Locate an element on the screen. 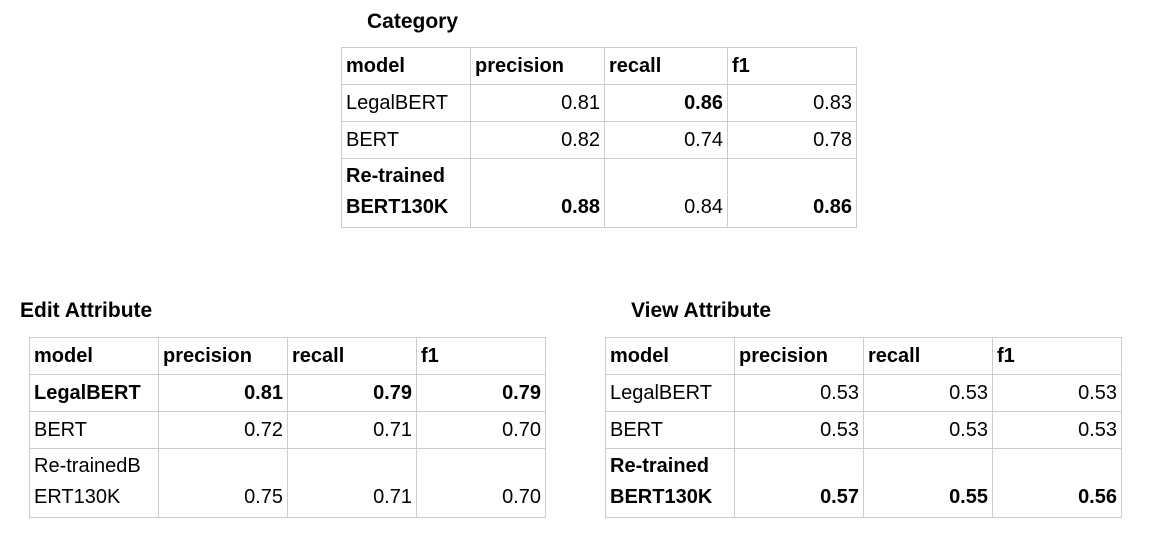  table-row: Re-trained BERT130K 0.88 0.84 0.86 is located at coordinates (599, 193).